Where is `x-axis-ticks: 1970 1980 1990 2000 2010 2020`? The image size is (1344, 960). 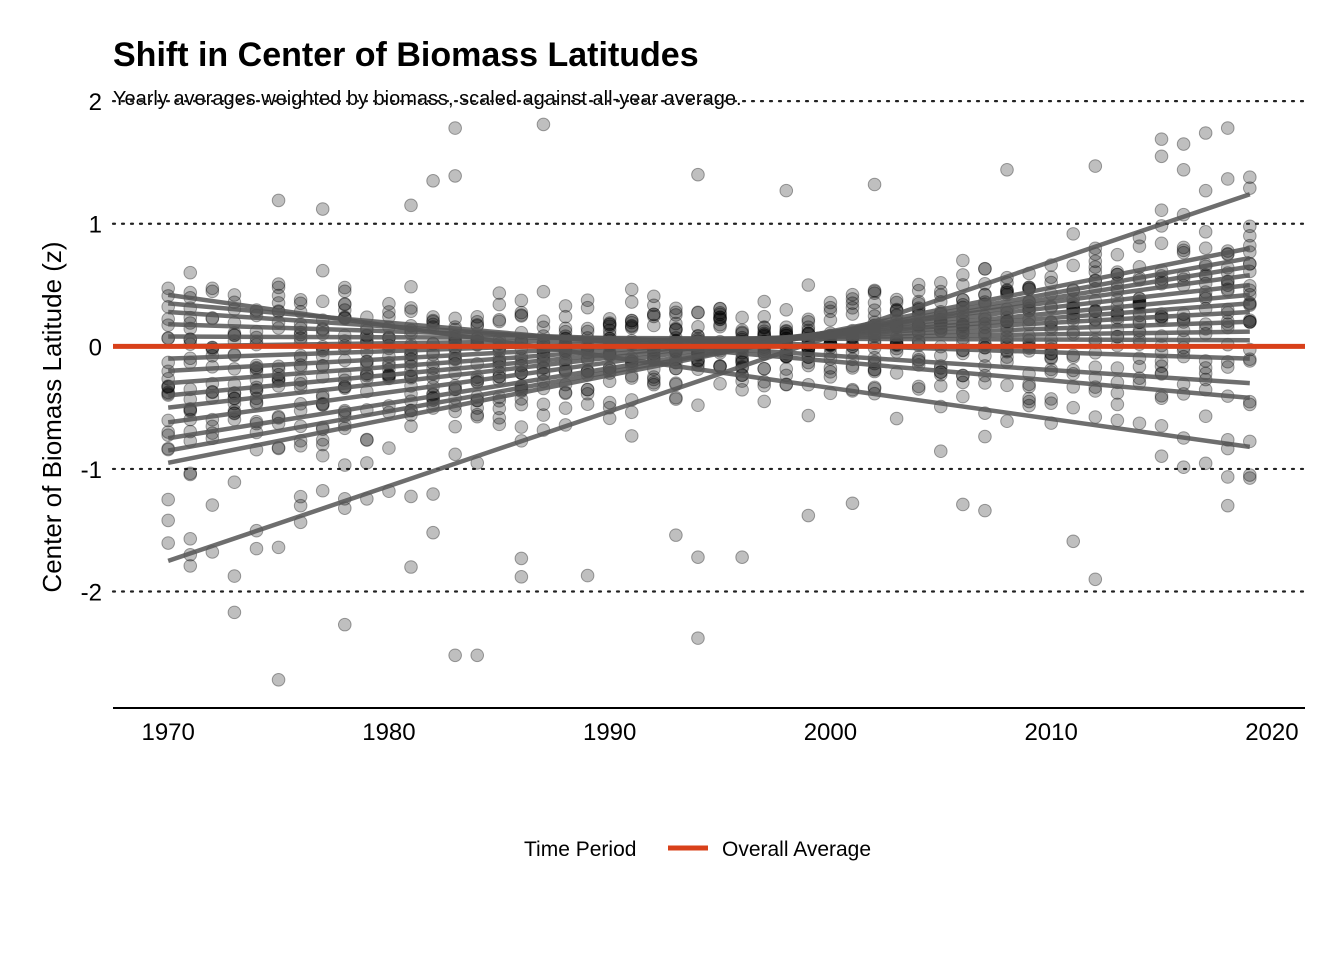
x-axis-ticks: 1970 1980 1990 2000 2010 2020 is located at coordinates (719, 732).